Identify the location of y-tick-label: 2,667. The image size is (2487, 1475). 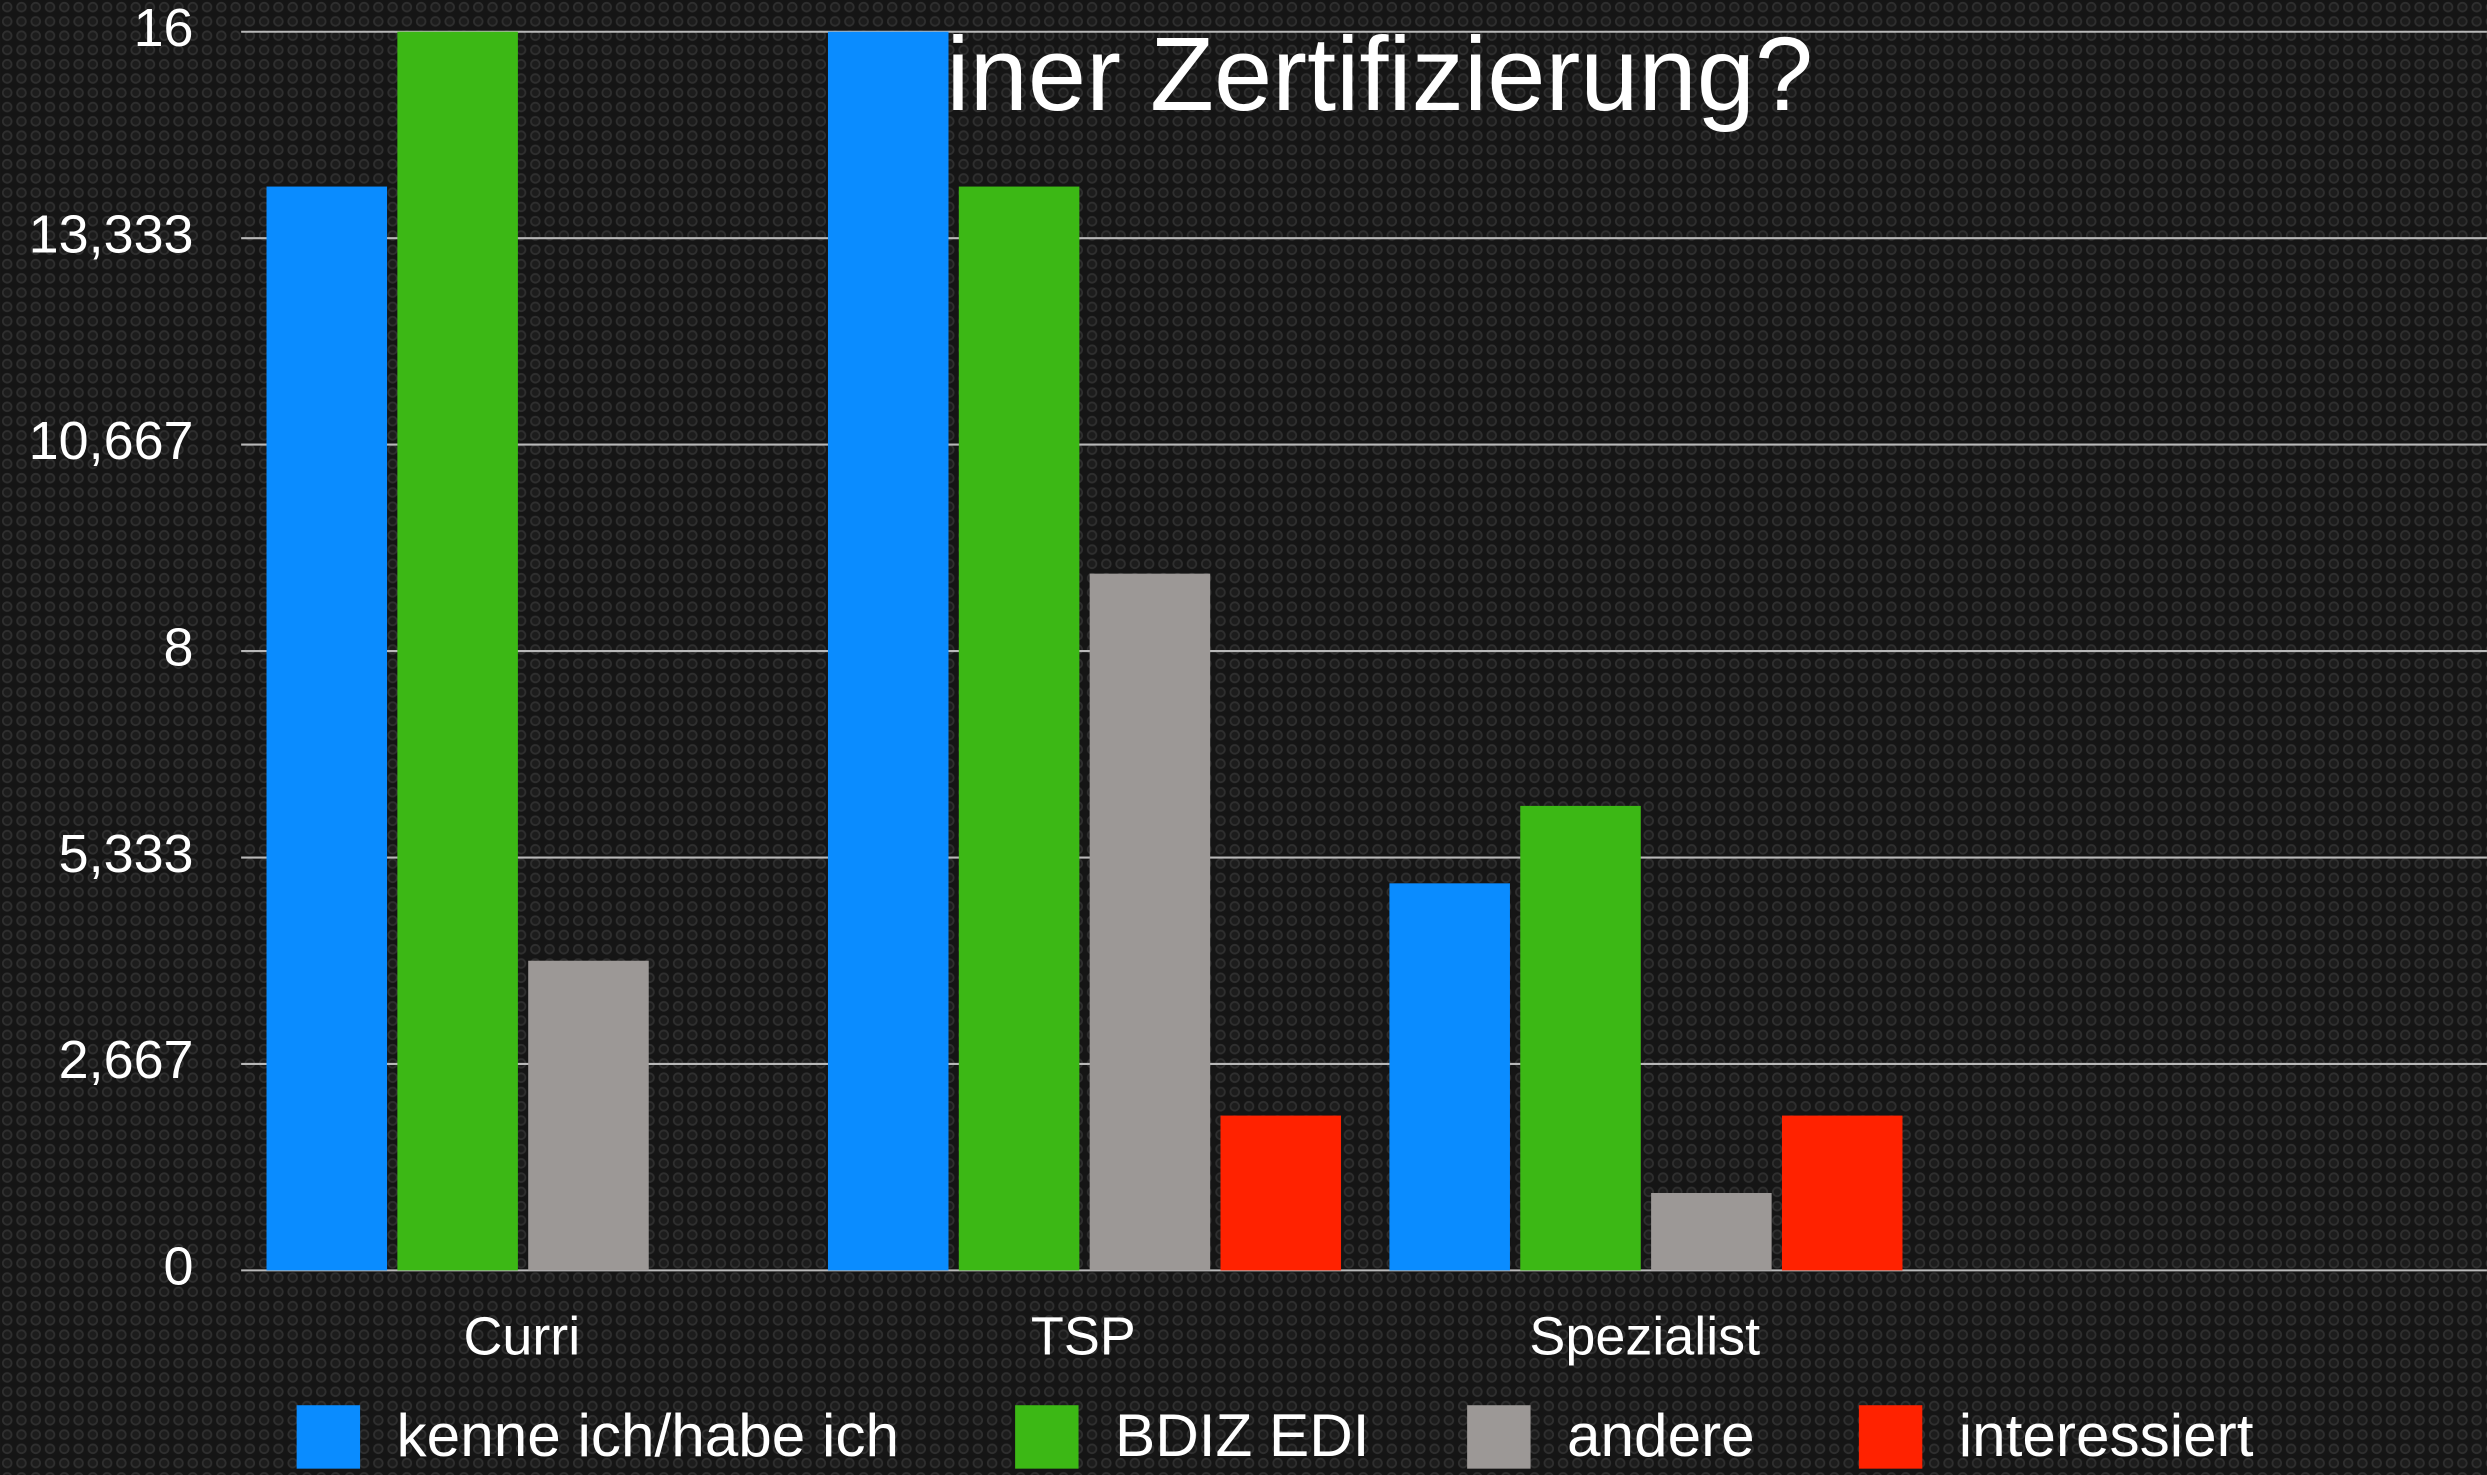
(126, 1060).